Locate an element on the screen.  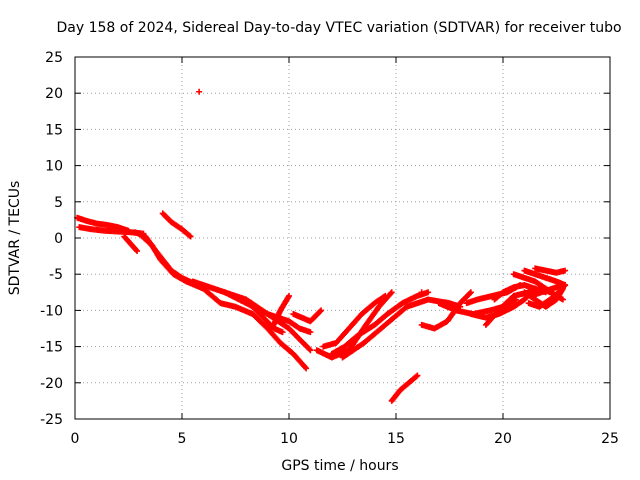
y-tick-label: -5 is located at coordinates (56, 275).